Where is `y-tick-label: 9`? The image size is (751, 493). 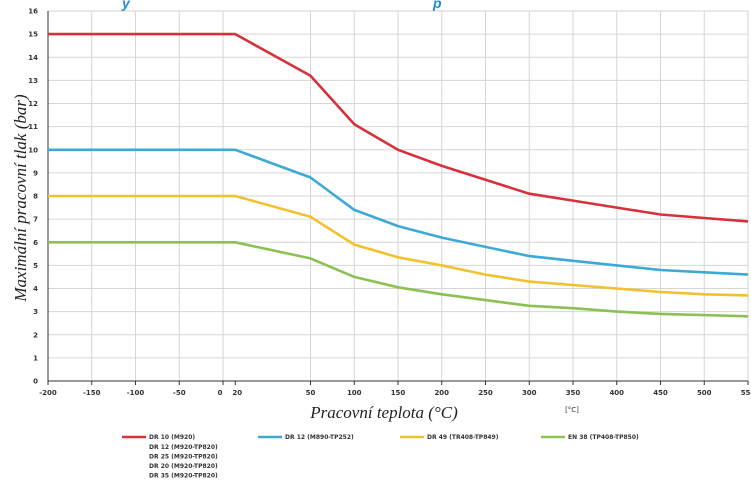 y-tick-label: 9 is located at coordinates (35, 173).